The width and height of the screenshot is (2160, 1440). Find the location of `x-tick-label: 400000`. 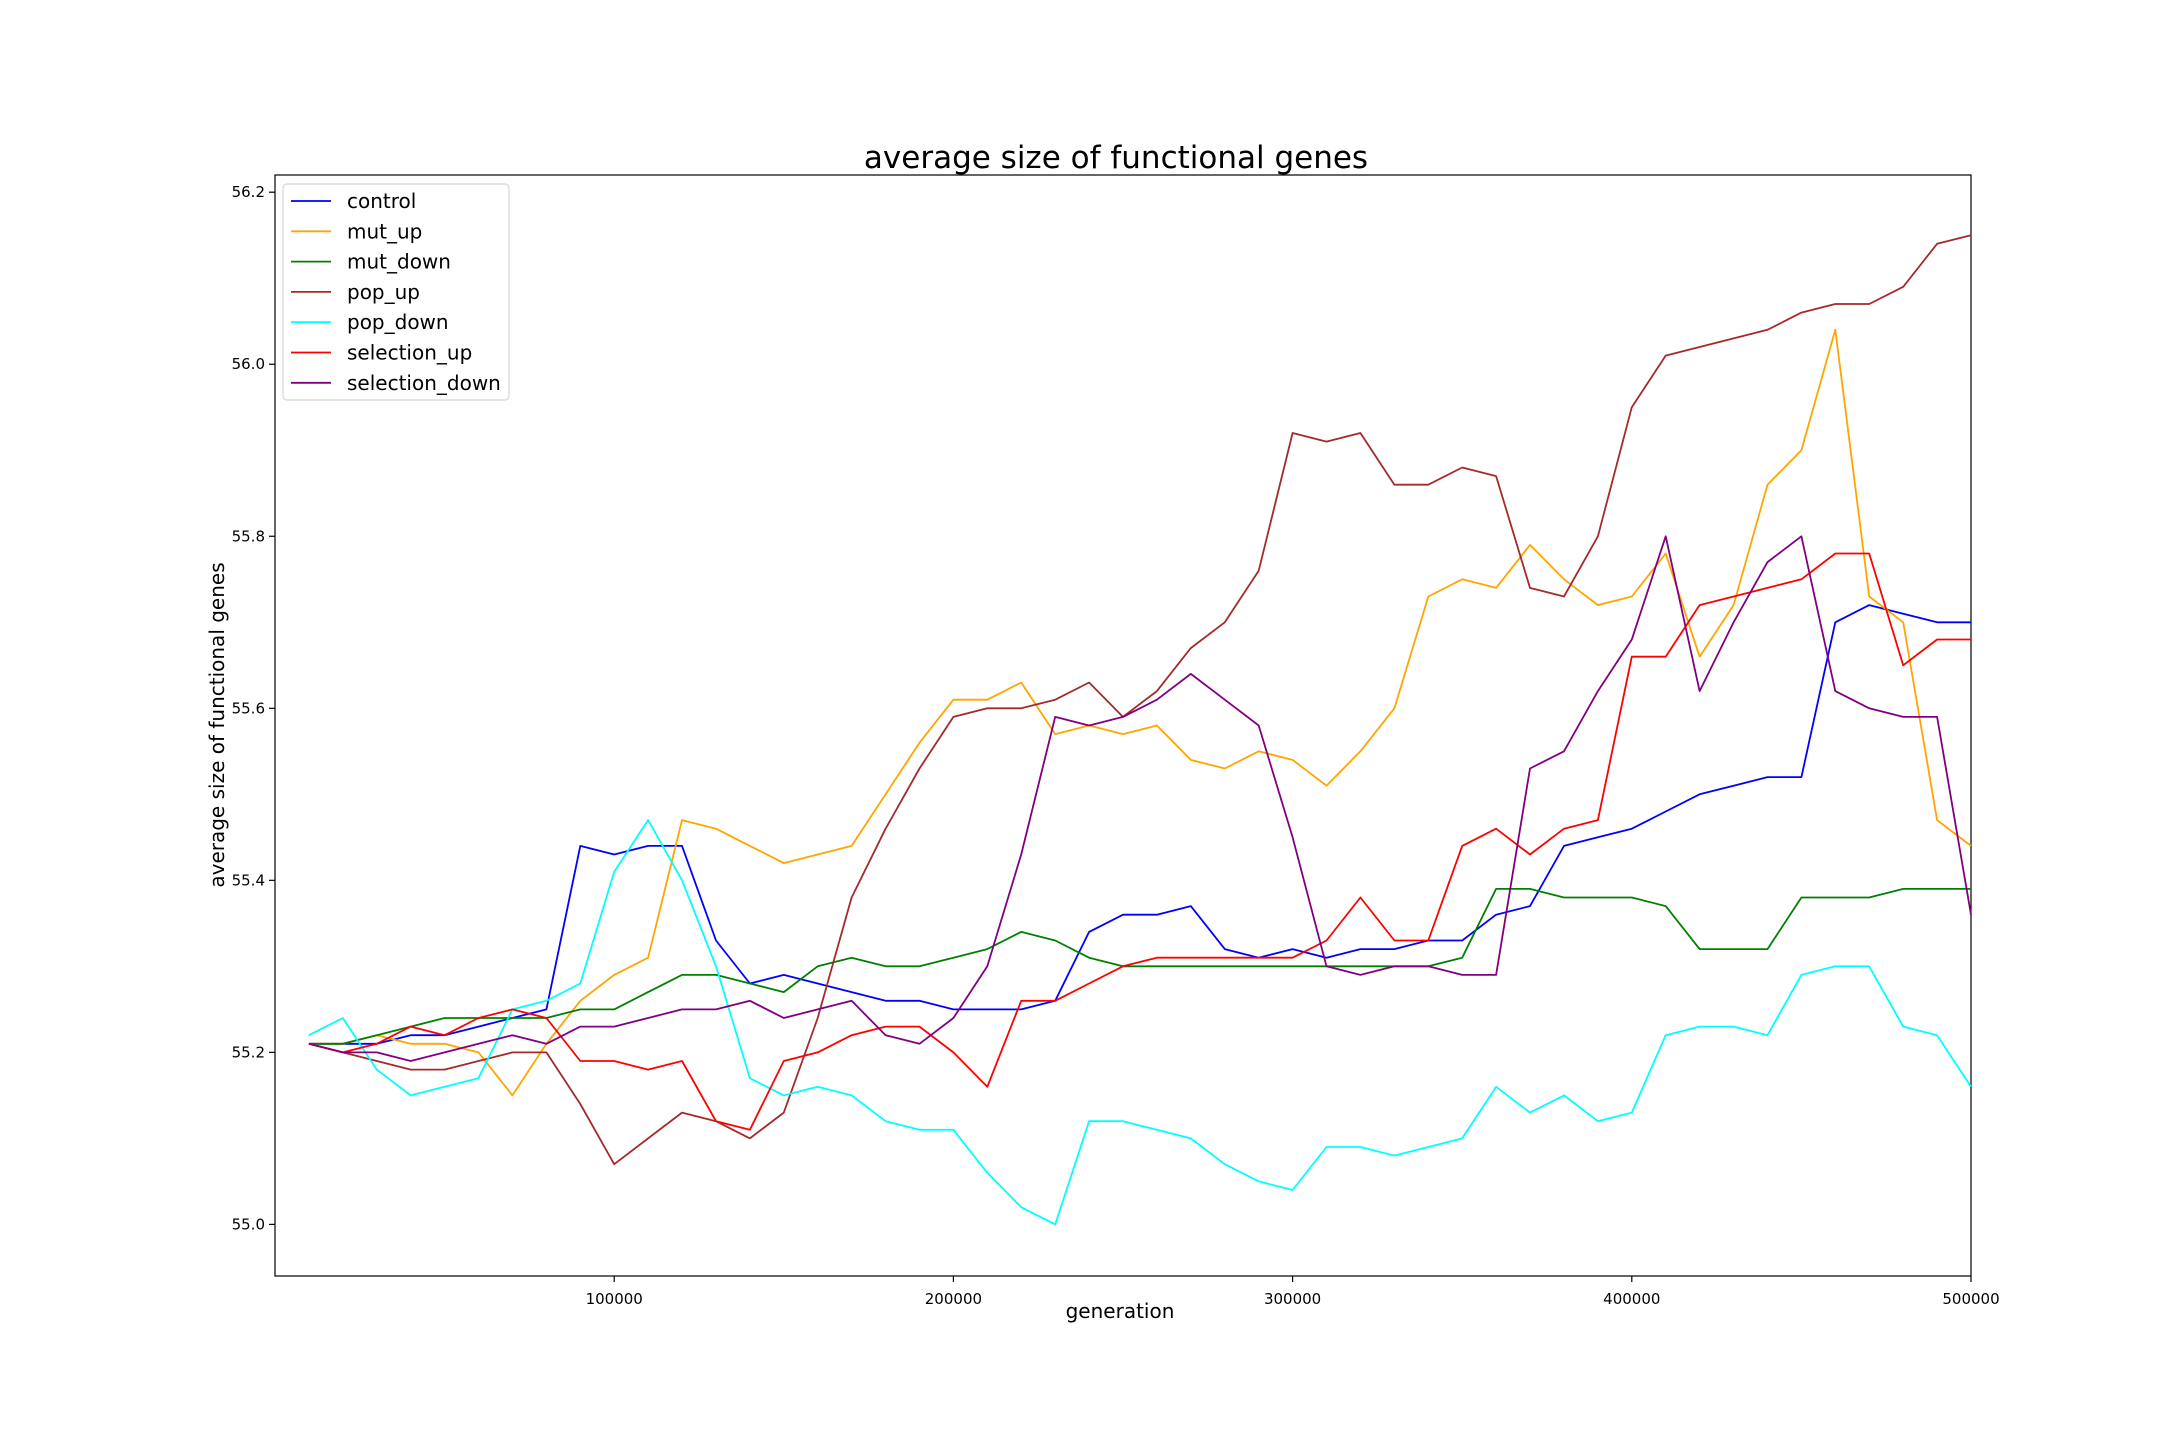

x-tick-label: 400000 is located at coordinates (1631, 1299).